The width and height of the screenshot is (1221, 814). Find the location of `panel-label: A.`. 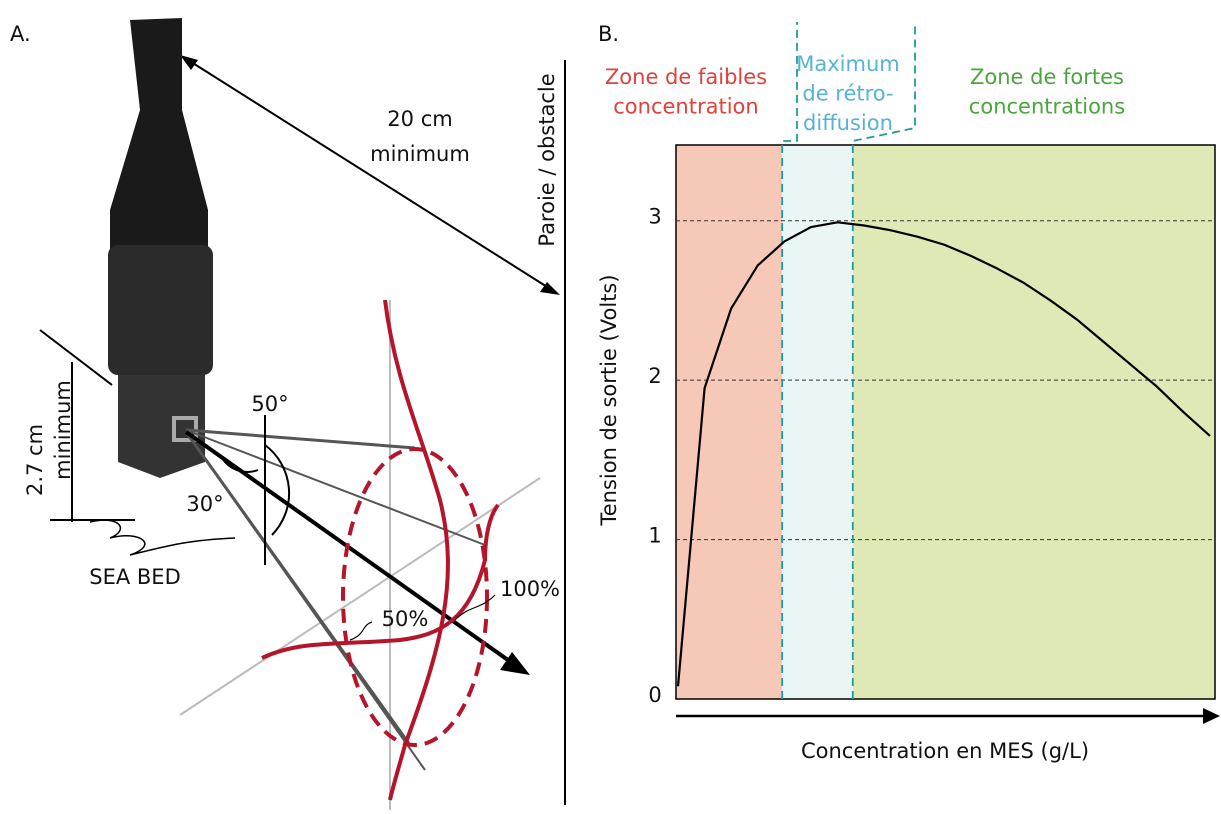

panel-label: A. is located at coordinates (20, 34).